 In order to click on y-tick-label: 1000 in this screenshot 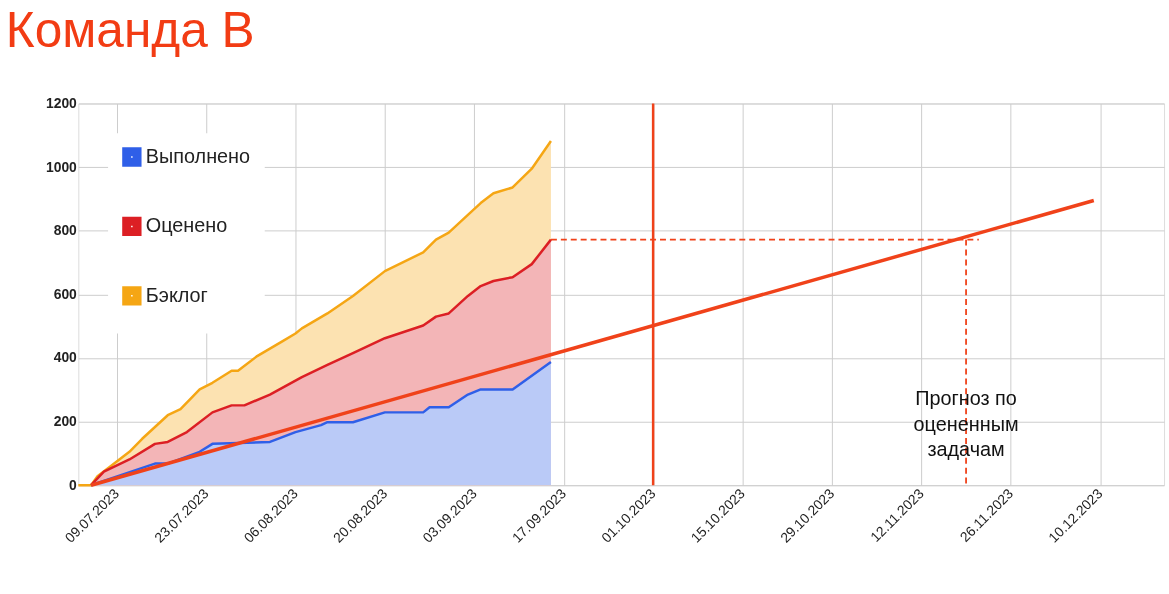, I will do `click(61, 166)`.